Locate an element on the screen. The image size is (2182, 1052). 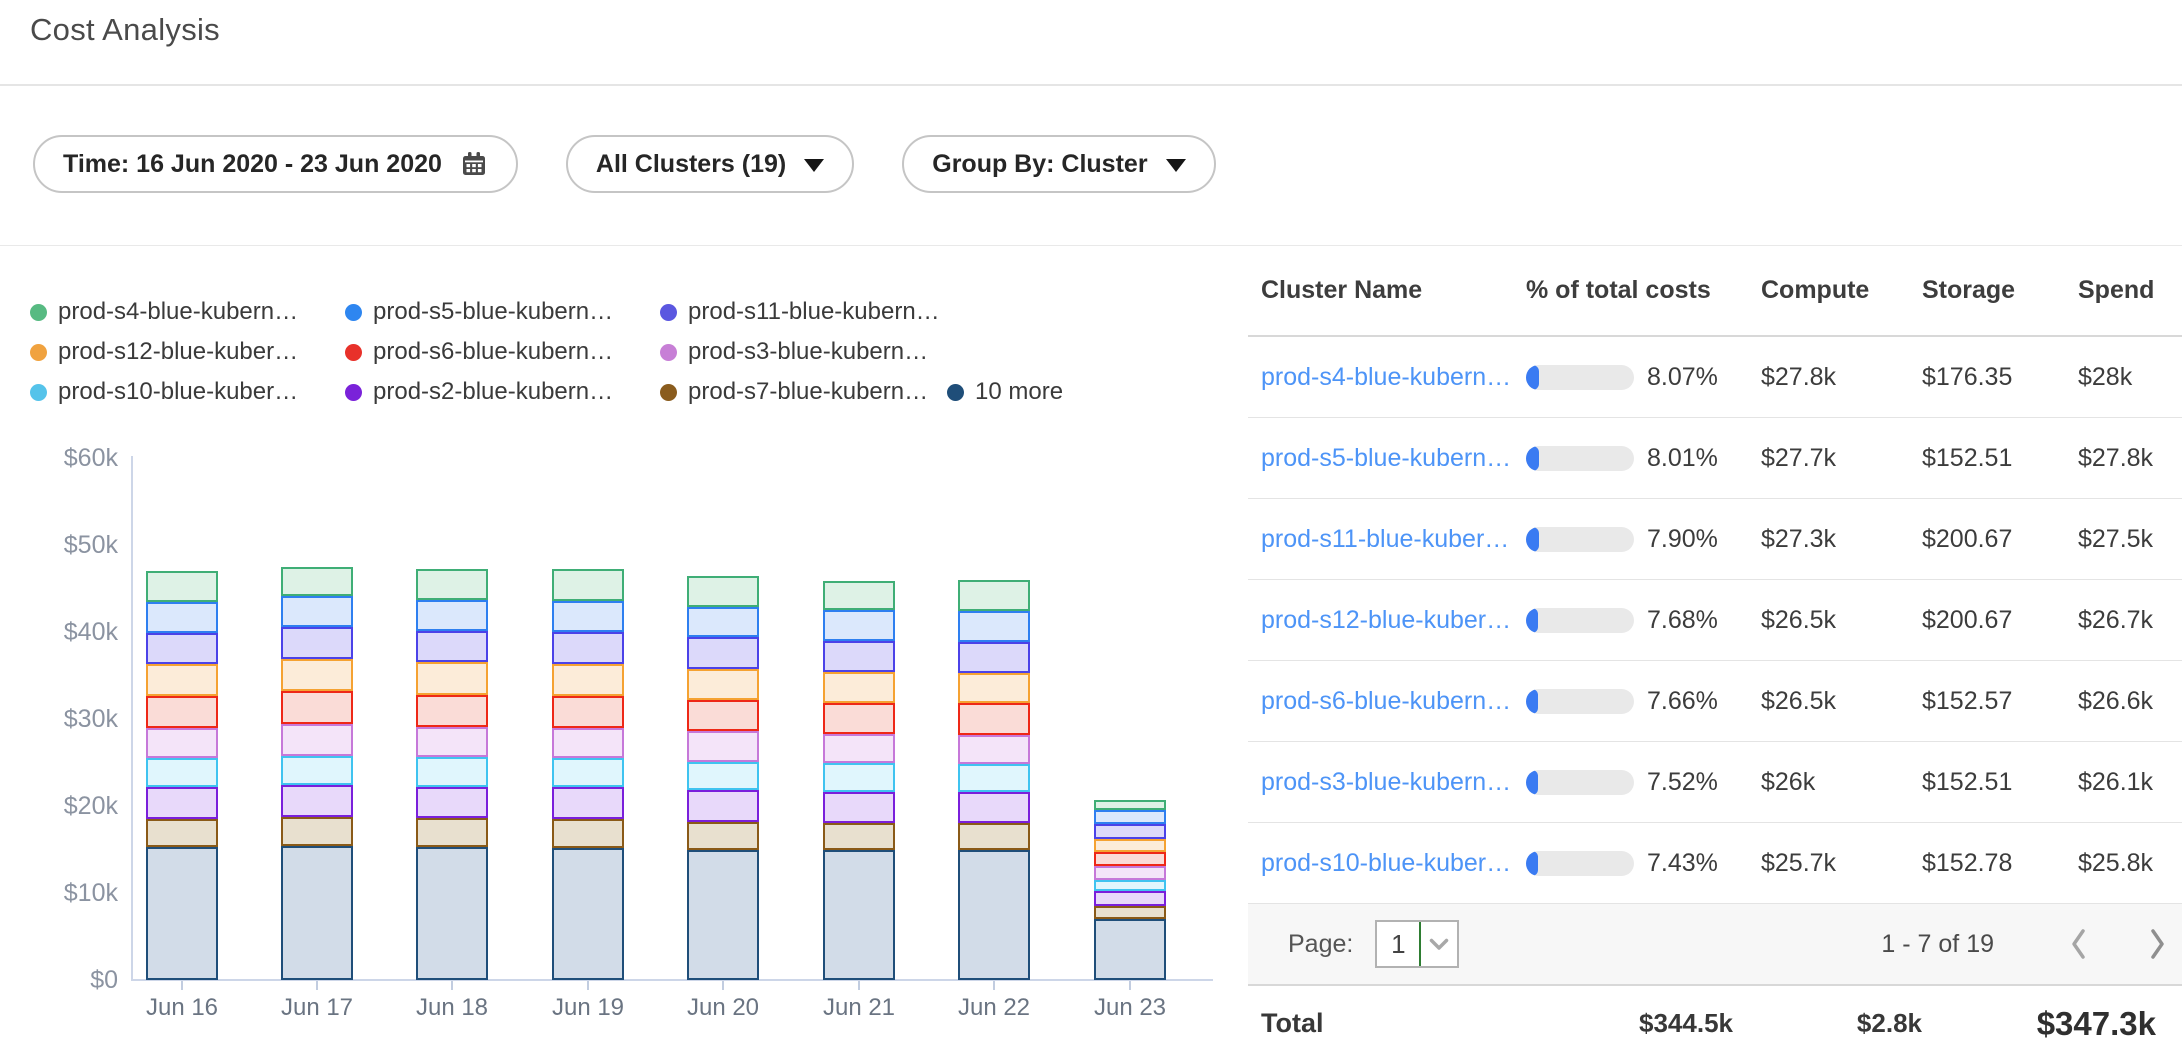
spend-cell: $26.7k is located at coordinates (2116, 619).